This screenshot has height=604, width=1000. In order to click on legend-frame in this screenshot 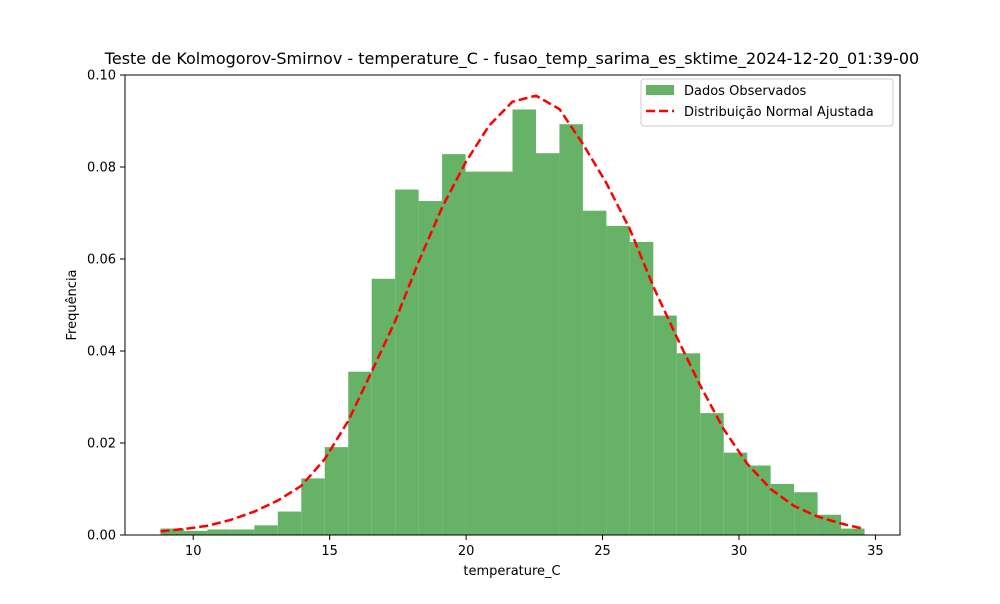, I will do `click(767, 102)`.